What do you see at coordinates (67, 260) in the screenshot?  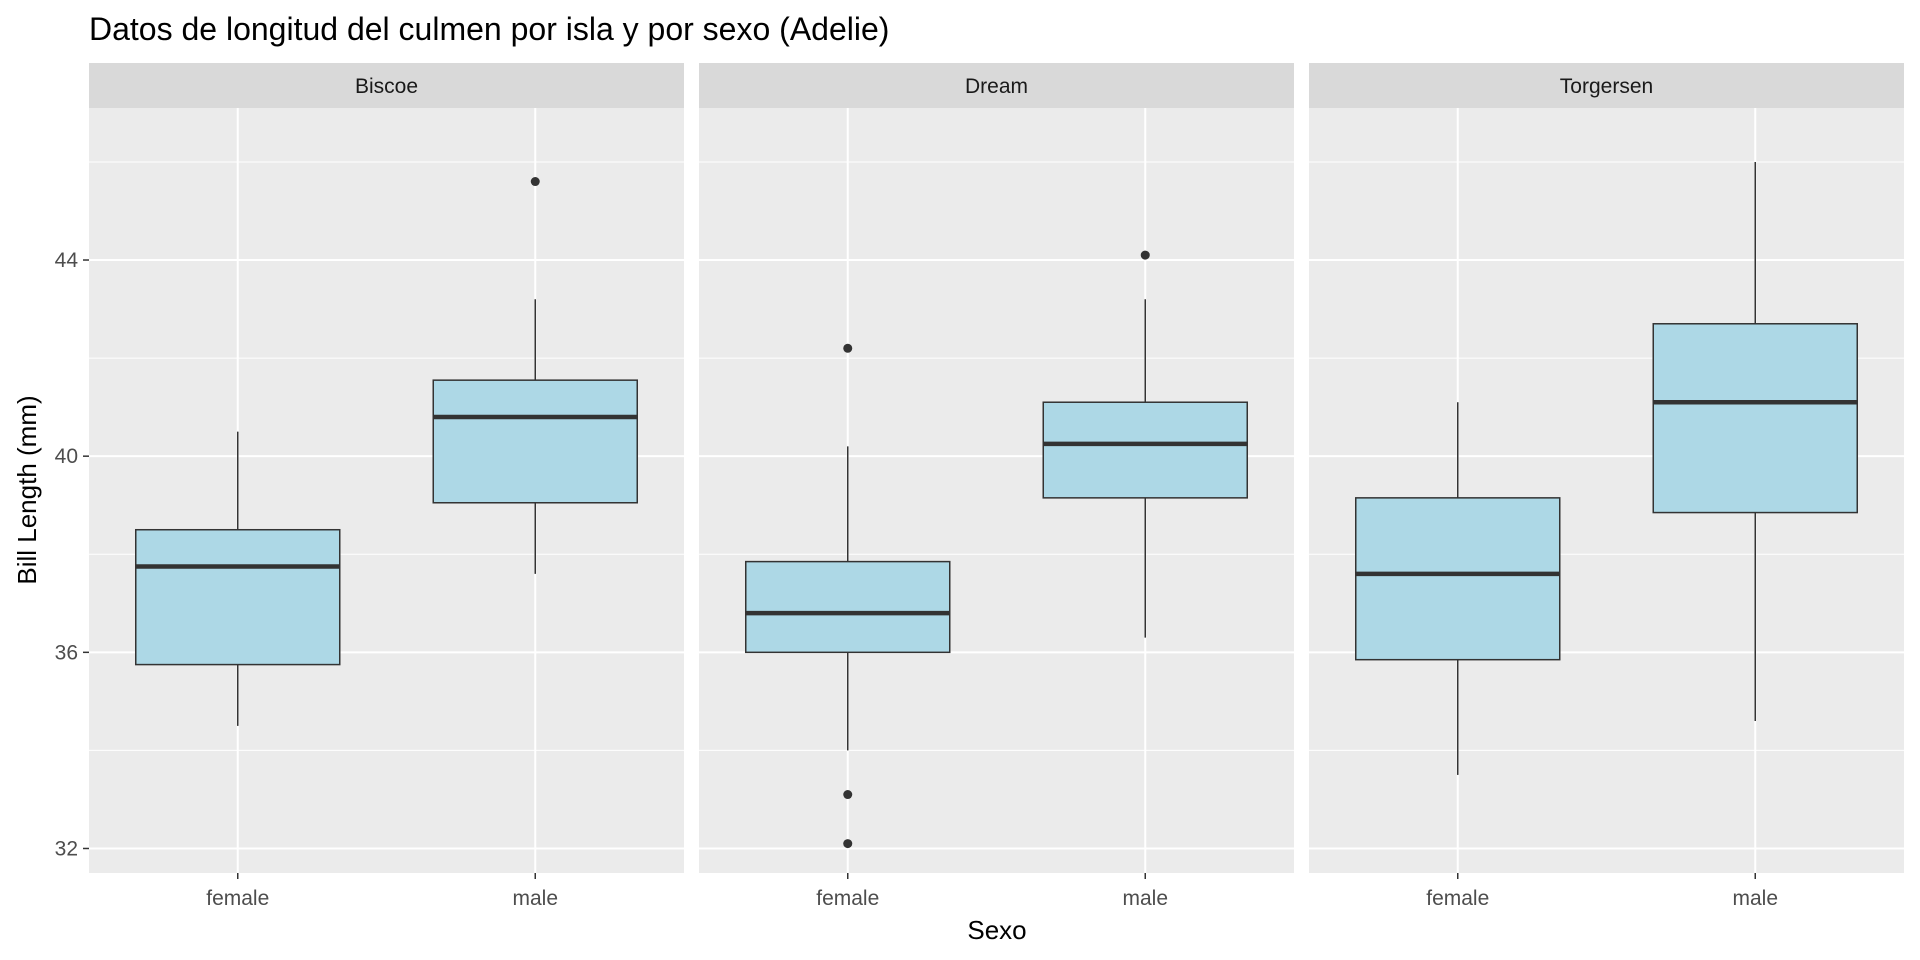 I see `y-tick-label: 44` at bounding box center [67, 260].